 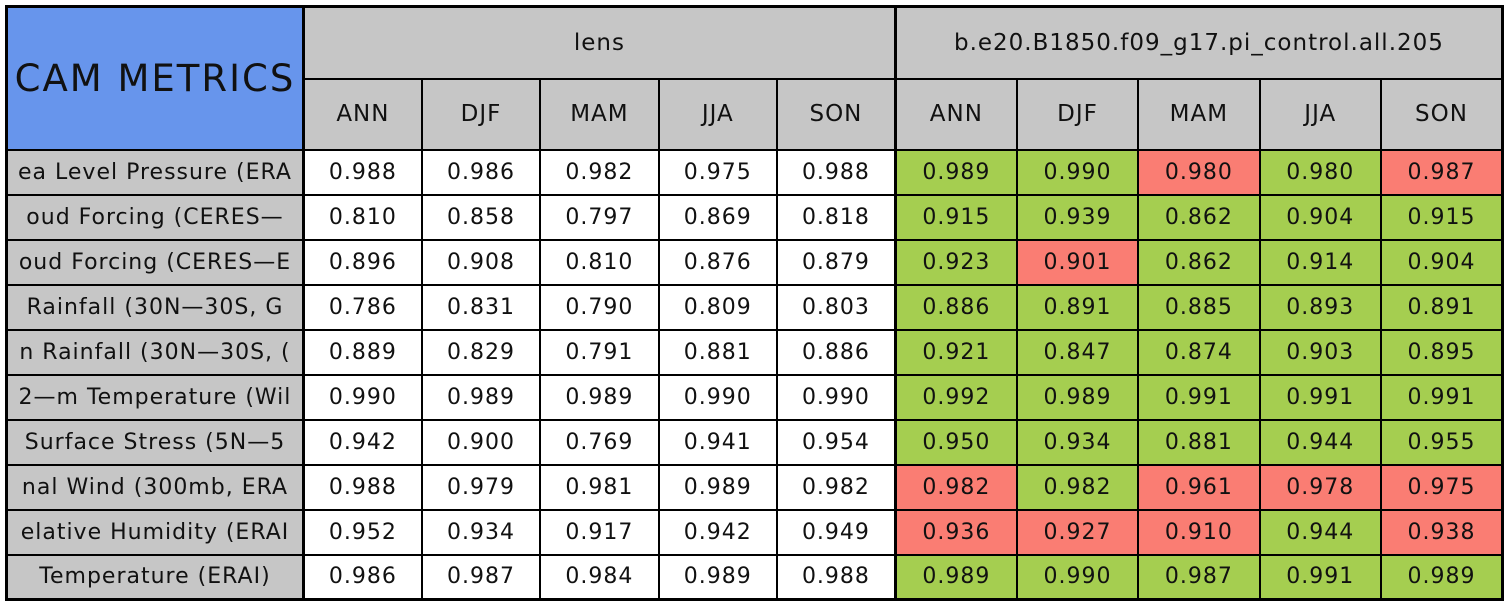 I want to click on lens-value-cell: 0.881, so click(x=717, y=352).